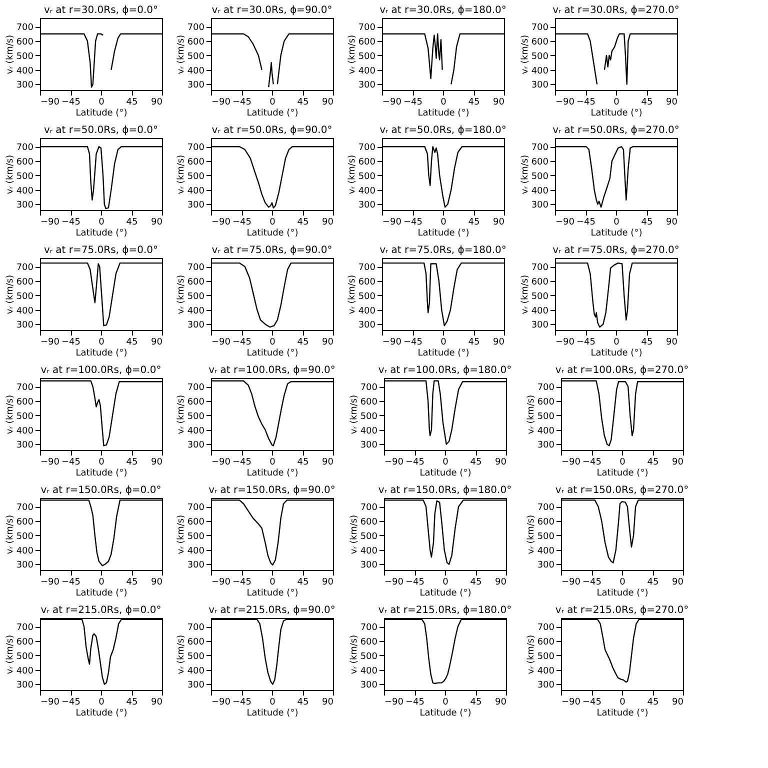 This screenshot has width=768, height=768. Describe the element at coordinates (445, 490) in the screenshot. I see `chart-title: vᵣ at r=150.0Rs, ϕ=180.0°` at that location.